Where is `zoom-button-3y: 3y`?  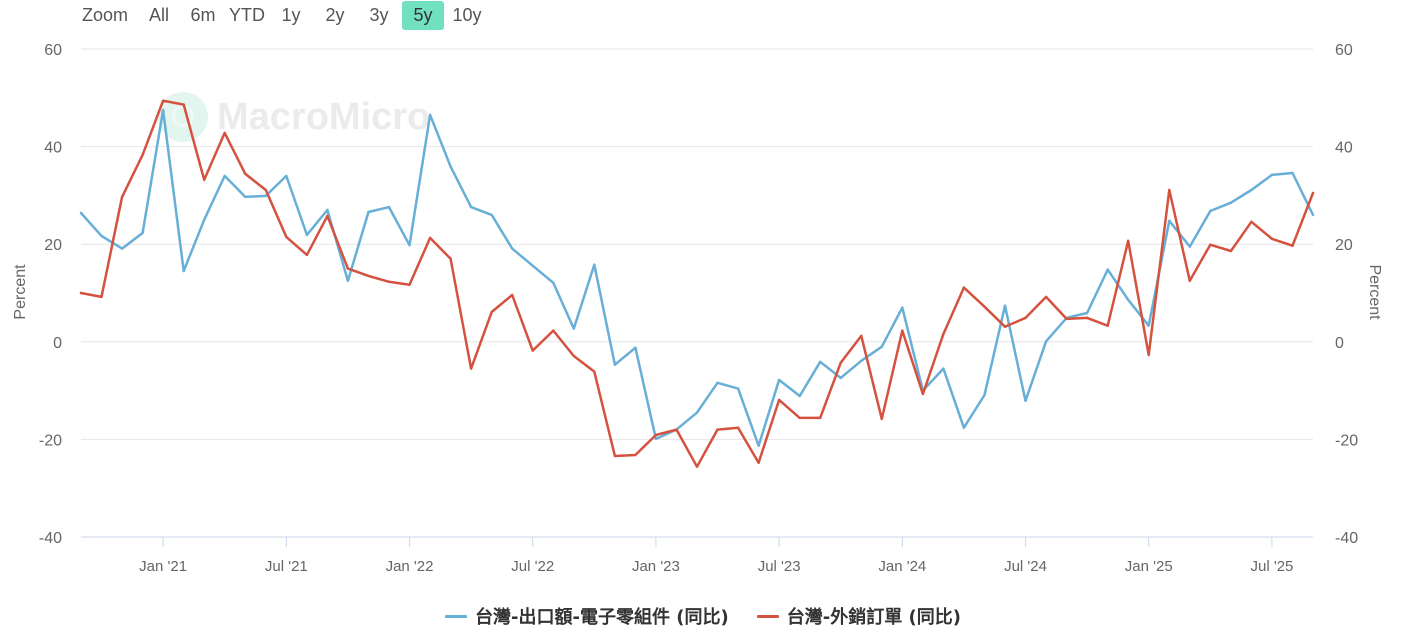 zoom-button-3y: 3y is located at coordinates (379, 15).